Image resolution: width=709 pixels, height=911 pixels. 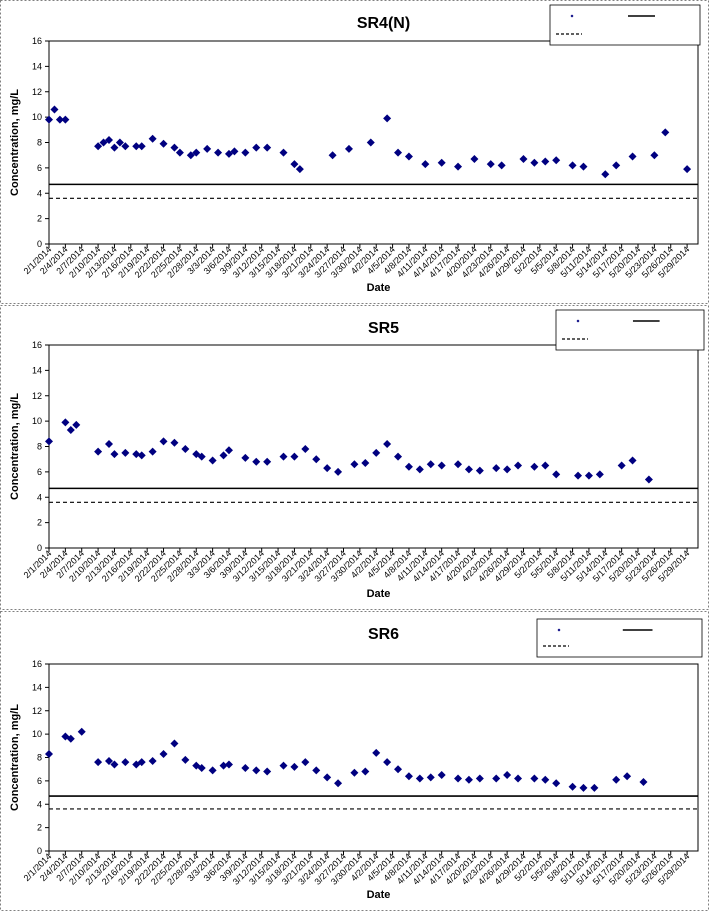 I want to click on y-tick-label: 16, so click(x=37, y=41).